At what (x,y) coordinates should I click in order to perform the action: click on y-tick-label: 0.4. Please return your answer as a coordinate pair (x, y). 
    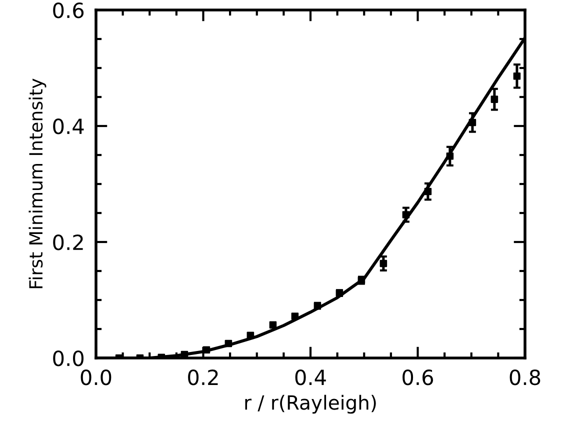
    Looking at the image, I should click on (68, 126).